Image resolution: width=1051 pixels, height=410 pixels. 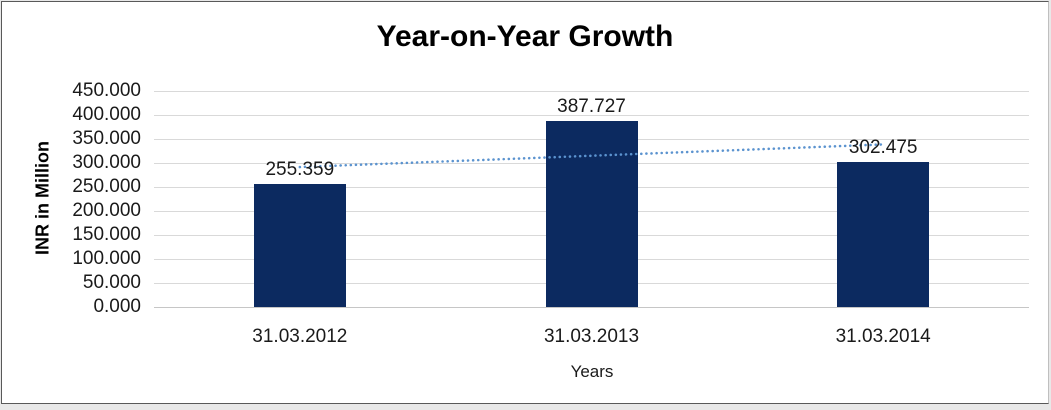 What do you see at coordinates (106, 90) in the screenshot?
I see `y-tick-label: 450.000` at bounding box center [106, 90].